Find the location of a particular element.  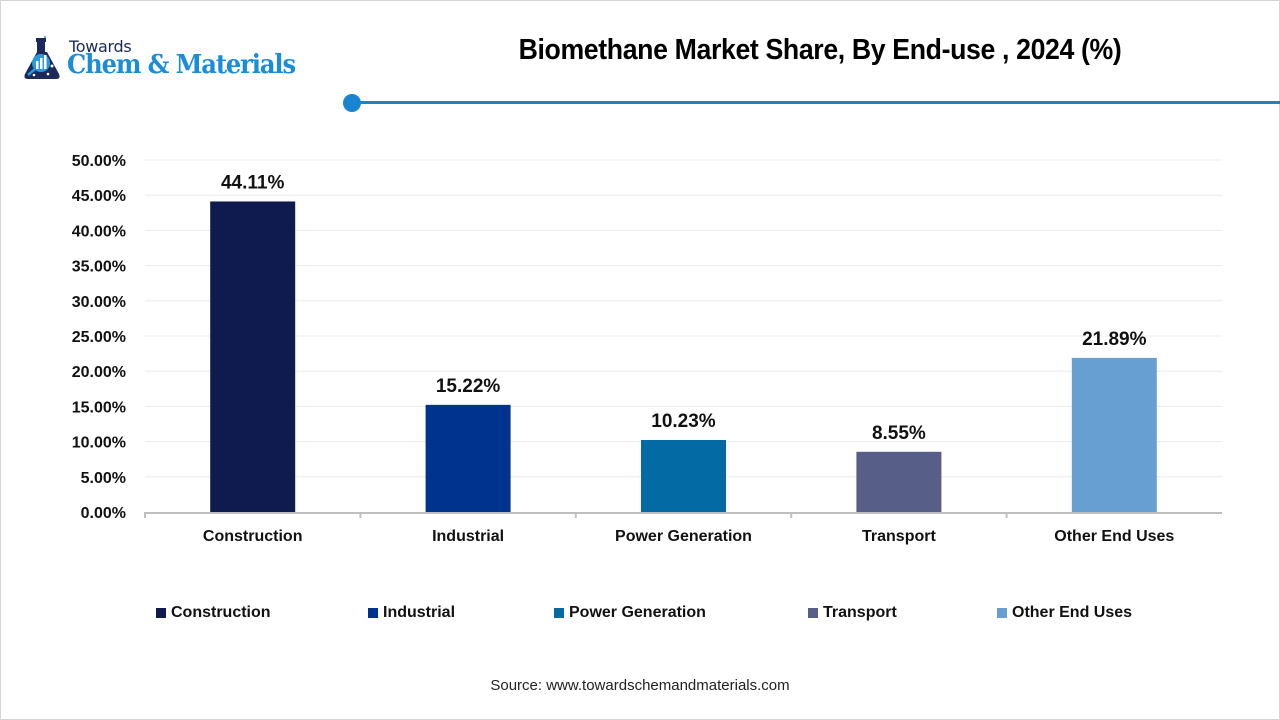

y-tick-label: 15.00% is located at coordinates (99, 407).